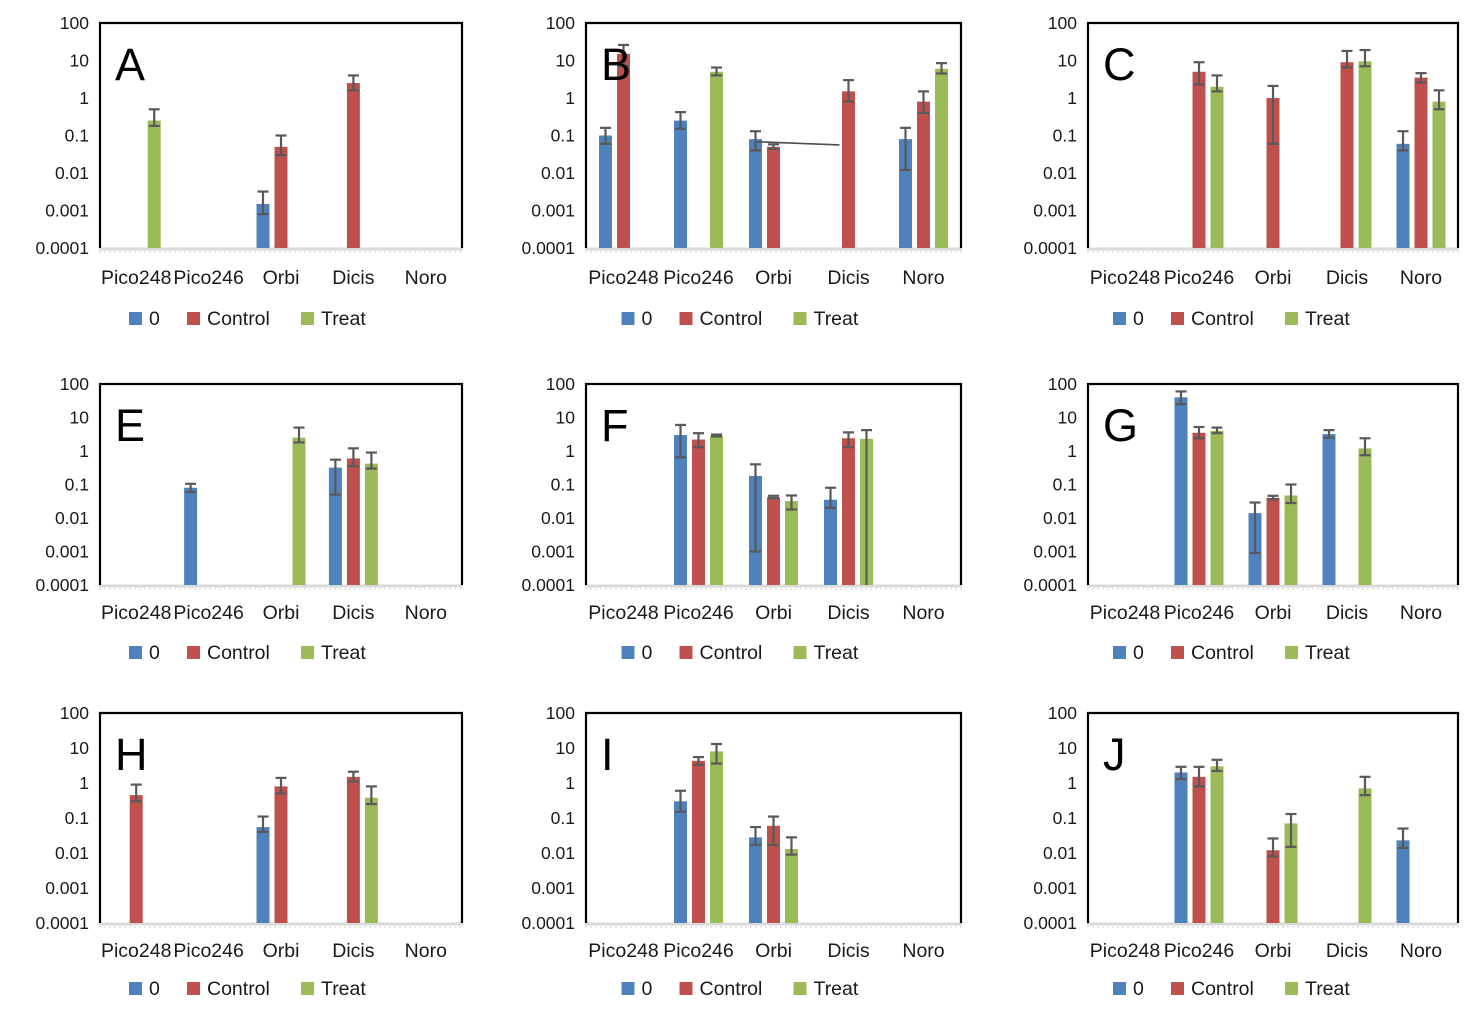  What do you see at coordinates (131, 754) in the screenshot?
I see `panel-letter: H` at bounding box center [131, 754].